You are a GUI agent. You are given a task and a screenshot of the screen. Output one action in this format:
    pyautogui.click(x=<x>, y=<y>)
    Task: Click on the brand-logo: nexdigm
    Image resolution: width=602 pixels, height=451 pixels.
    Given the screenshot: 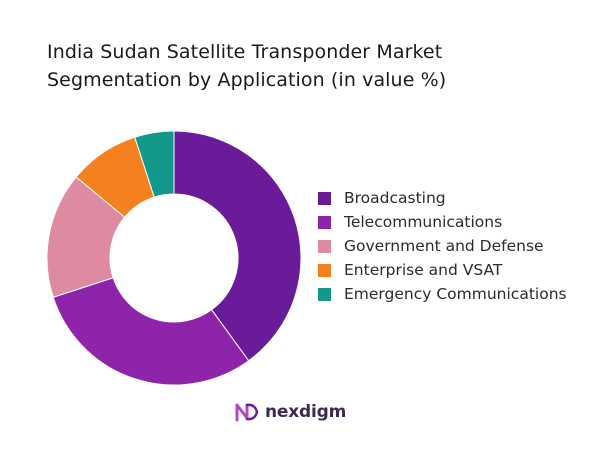 What is the action you would take?
    pyautogui.click(x=290, y=412)
    